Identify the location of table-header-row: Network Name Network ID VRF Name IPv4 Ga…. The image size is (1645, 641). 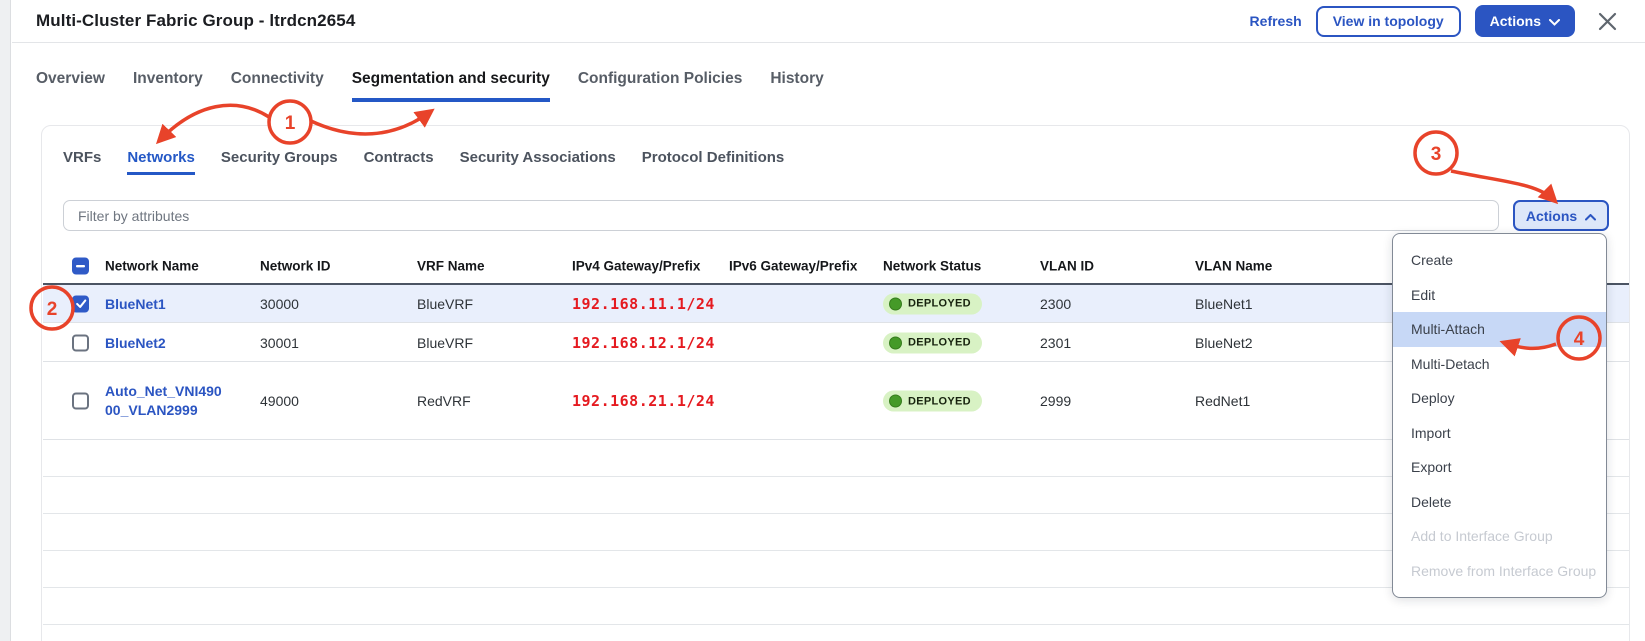
(836, 266).